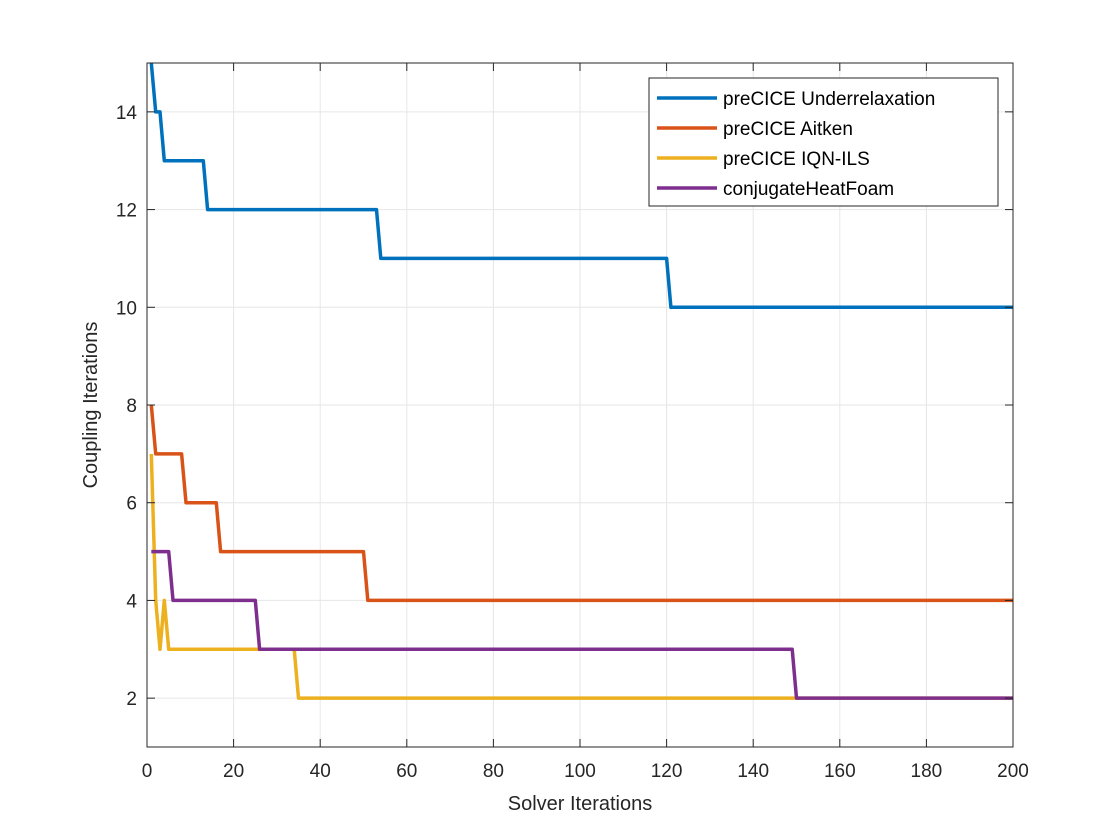 This screenshot has height=840, width=1120. Describe the element at coordinates (667, 771) in the screenshot. I see `x-tick-label: 120` at that location.